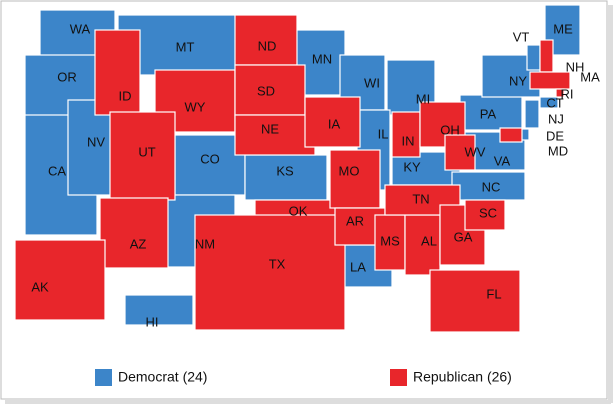 Image resolution: width=614 pixels, height=405 pixels. I want to click on state-label: CT, so click(554, 102).